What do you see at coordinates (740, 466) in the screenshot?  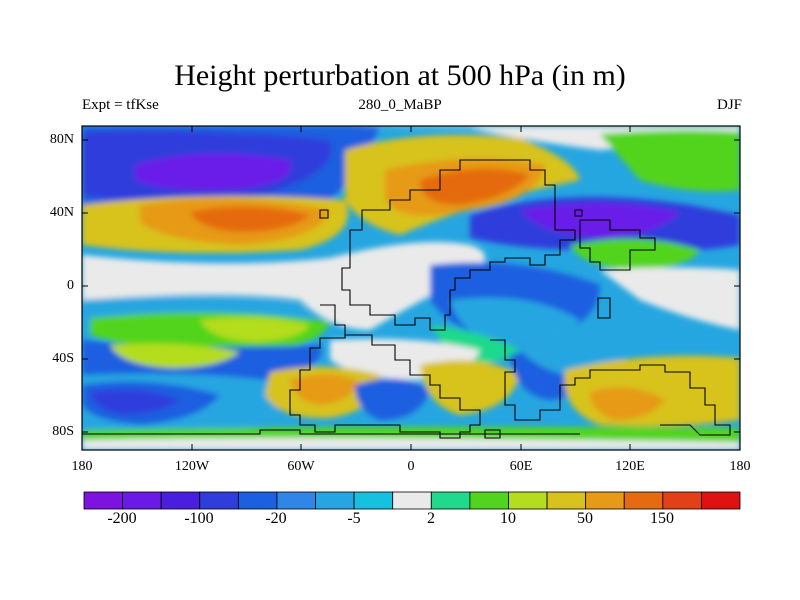 I see `lon-label-180e: 180` at bounding box center [740, 466].